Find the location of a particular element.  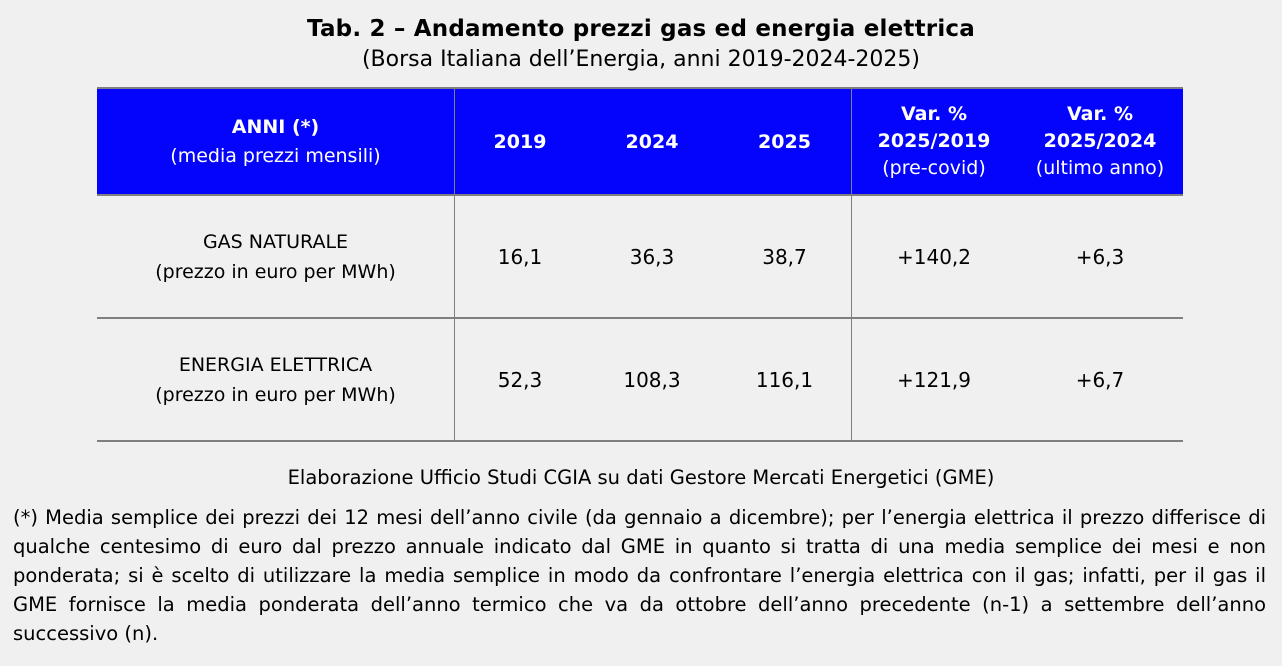

table-divider-left is located at coordinates (454, 264).